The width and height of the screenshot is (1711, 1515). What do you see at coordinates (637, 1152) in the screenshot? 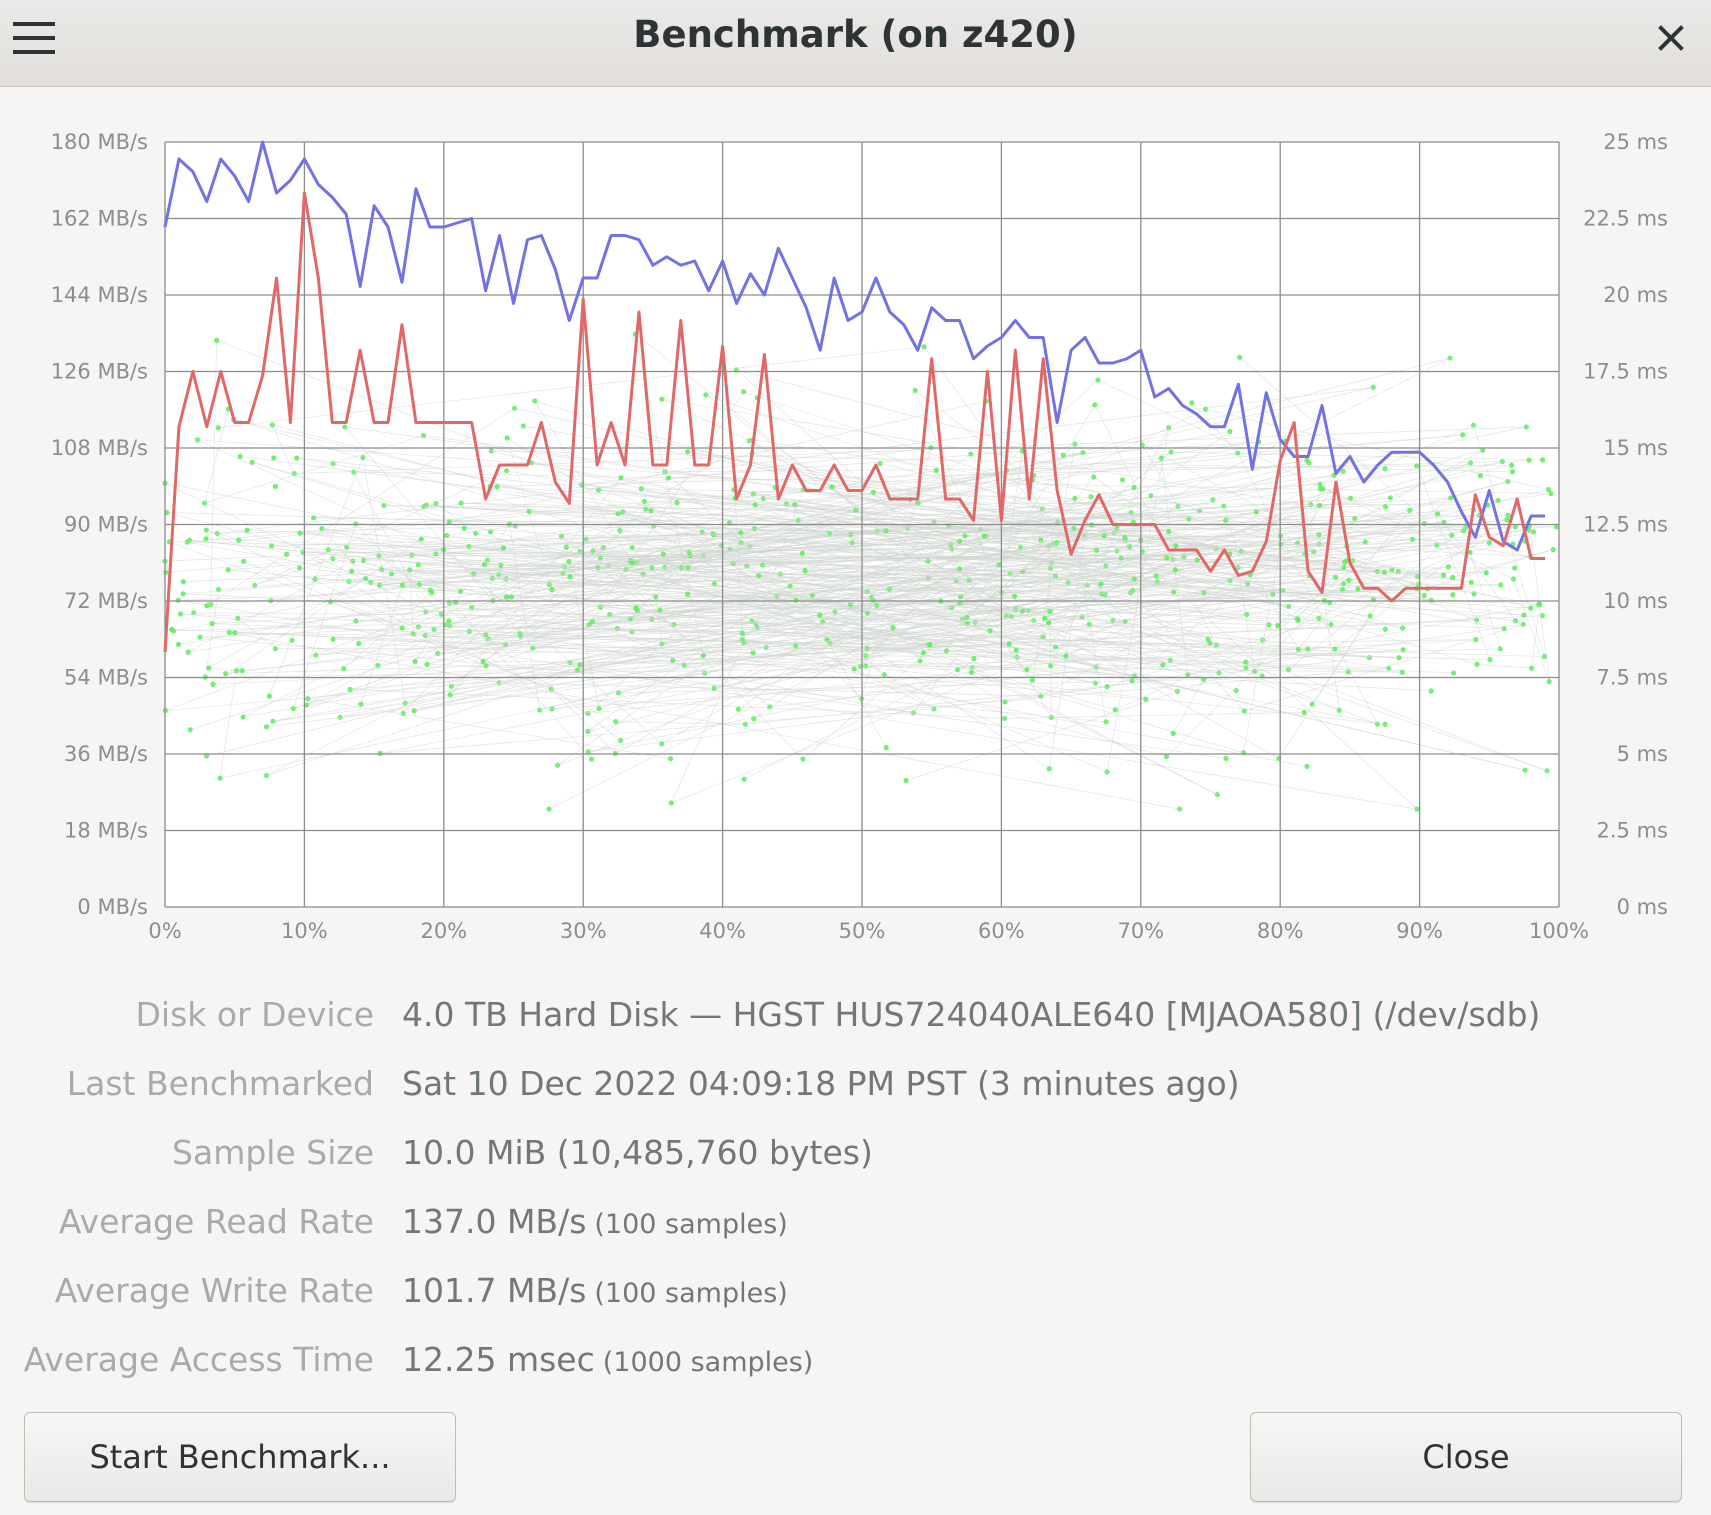
I see `info-value: 10.0 MiB (10,485,760 bytes)` at bounding box center [637, 1152].